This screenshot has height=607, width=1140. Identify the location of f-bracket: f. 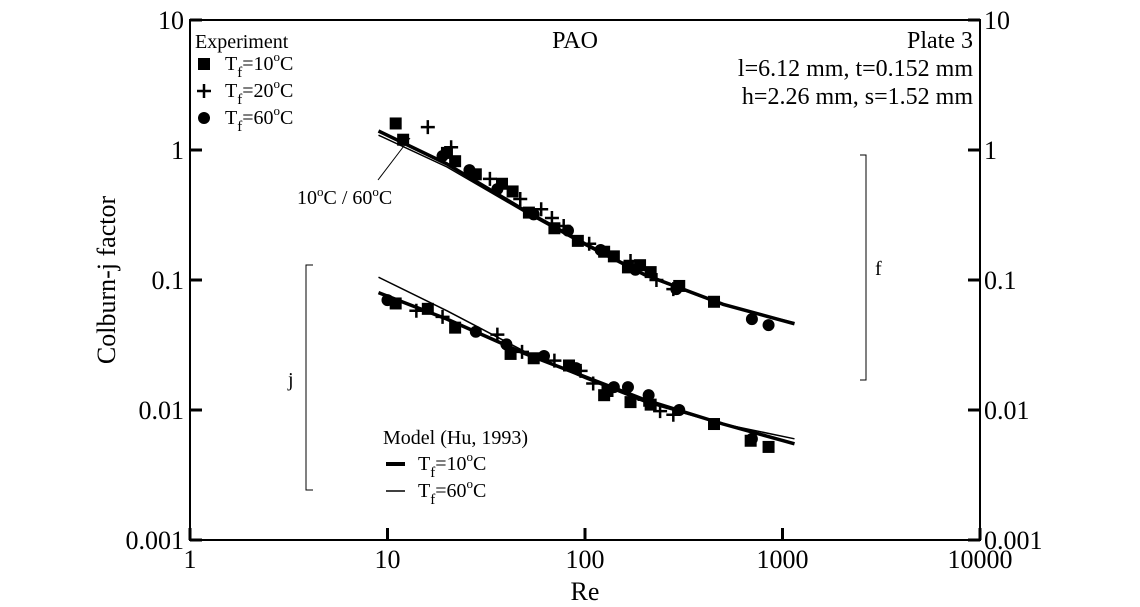
(871, 267).